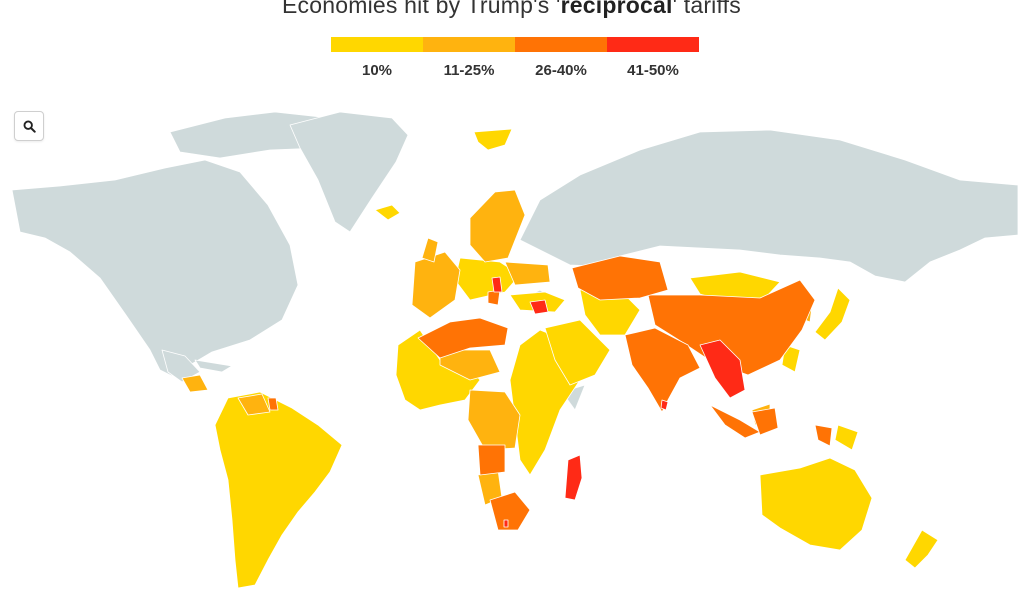 The image size is (1023, 591). What do you see at coordinates (278, 490) in the screenshot?
I see `region-south-america` at bounding box center [278, 490].